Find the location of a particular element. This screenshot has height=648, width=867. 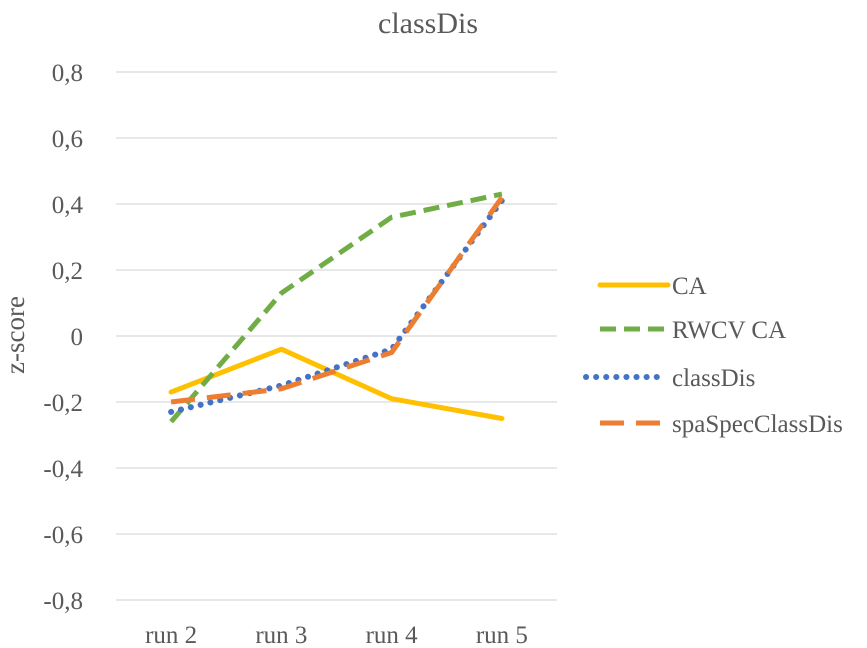

x-tick-label: run 4 is located at coordinates (392, 635).